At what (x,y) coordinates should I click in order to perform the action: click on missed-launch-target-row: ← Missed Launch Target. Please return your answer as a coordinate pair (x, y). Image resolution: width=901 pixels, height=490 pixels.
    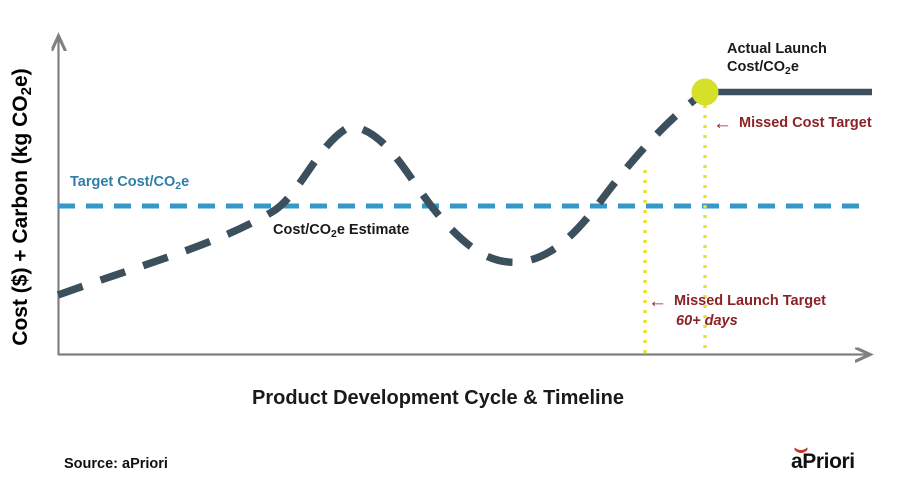
    Looking at the image, I should click on (737, 301).